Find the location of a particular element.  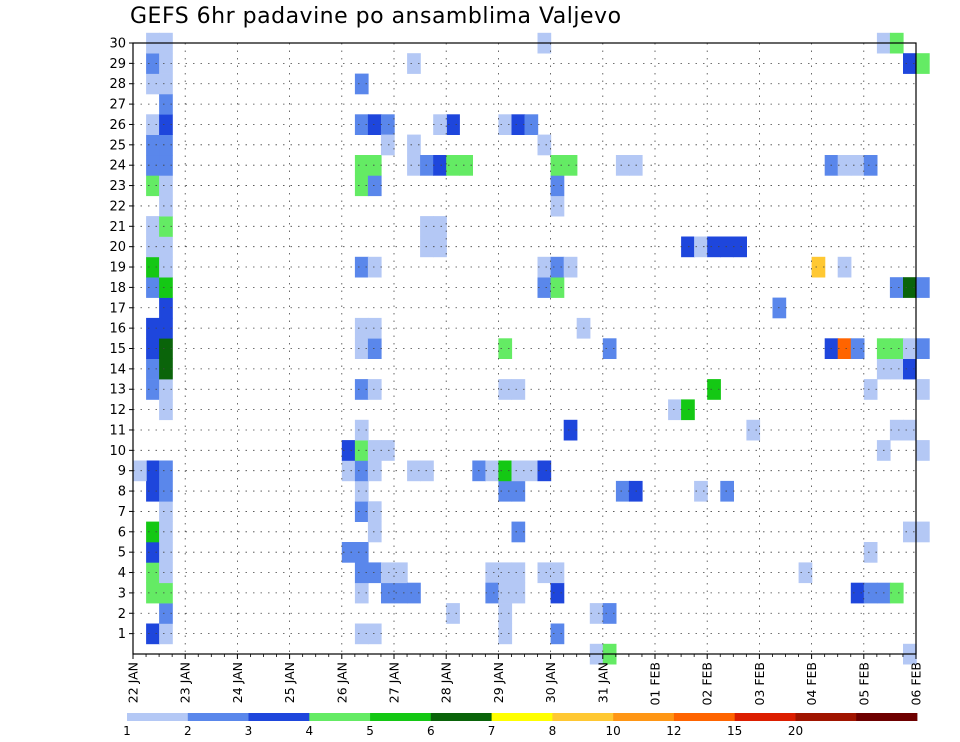

legend-label: 20 is located at coordinates (795, 731).